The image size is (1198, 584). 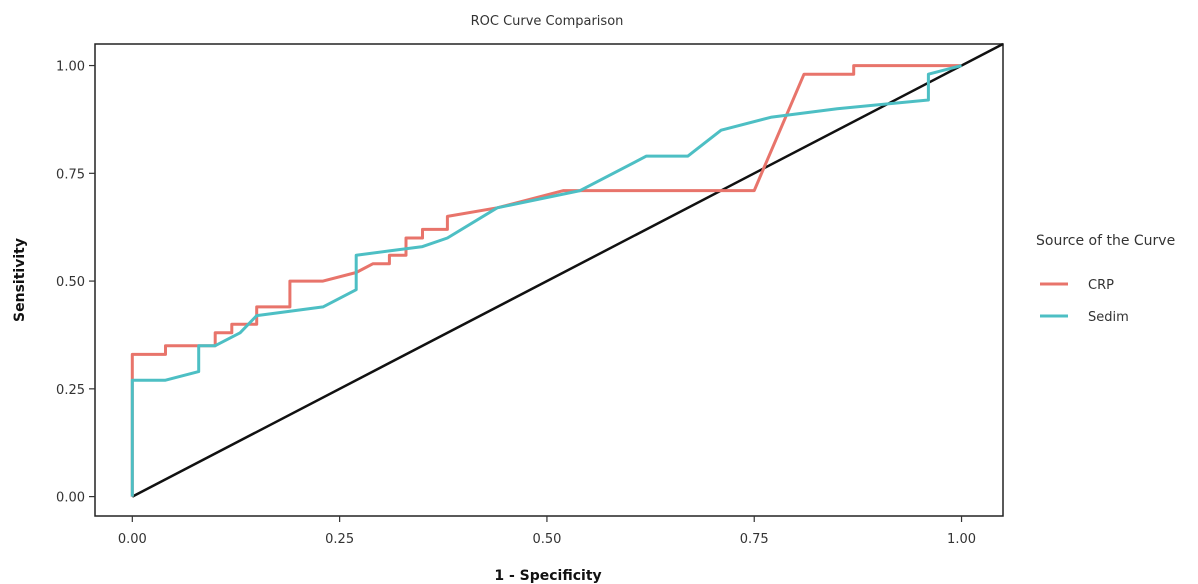 What do you see at coordinates (1108, 317) in the screenshot?
I see `legend-label-sedim: Sedim` at bounding box center [1108, 317].